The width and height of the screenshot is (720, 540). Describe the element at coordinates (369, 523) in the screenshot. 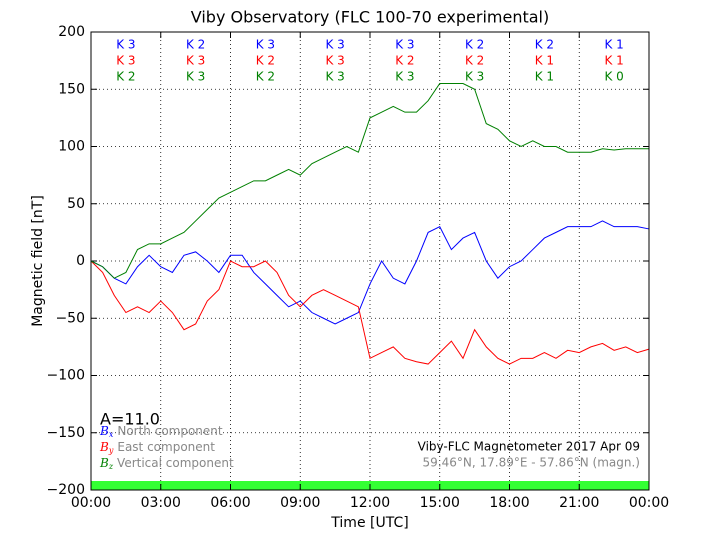

I see `x-axis-label: Time [UTC]` at that location.